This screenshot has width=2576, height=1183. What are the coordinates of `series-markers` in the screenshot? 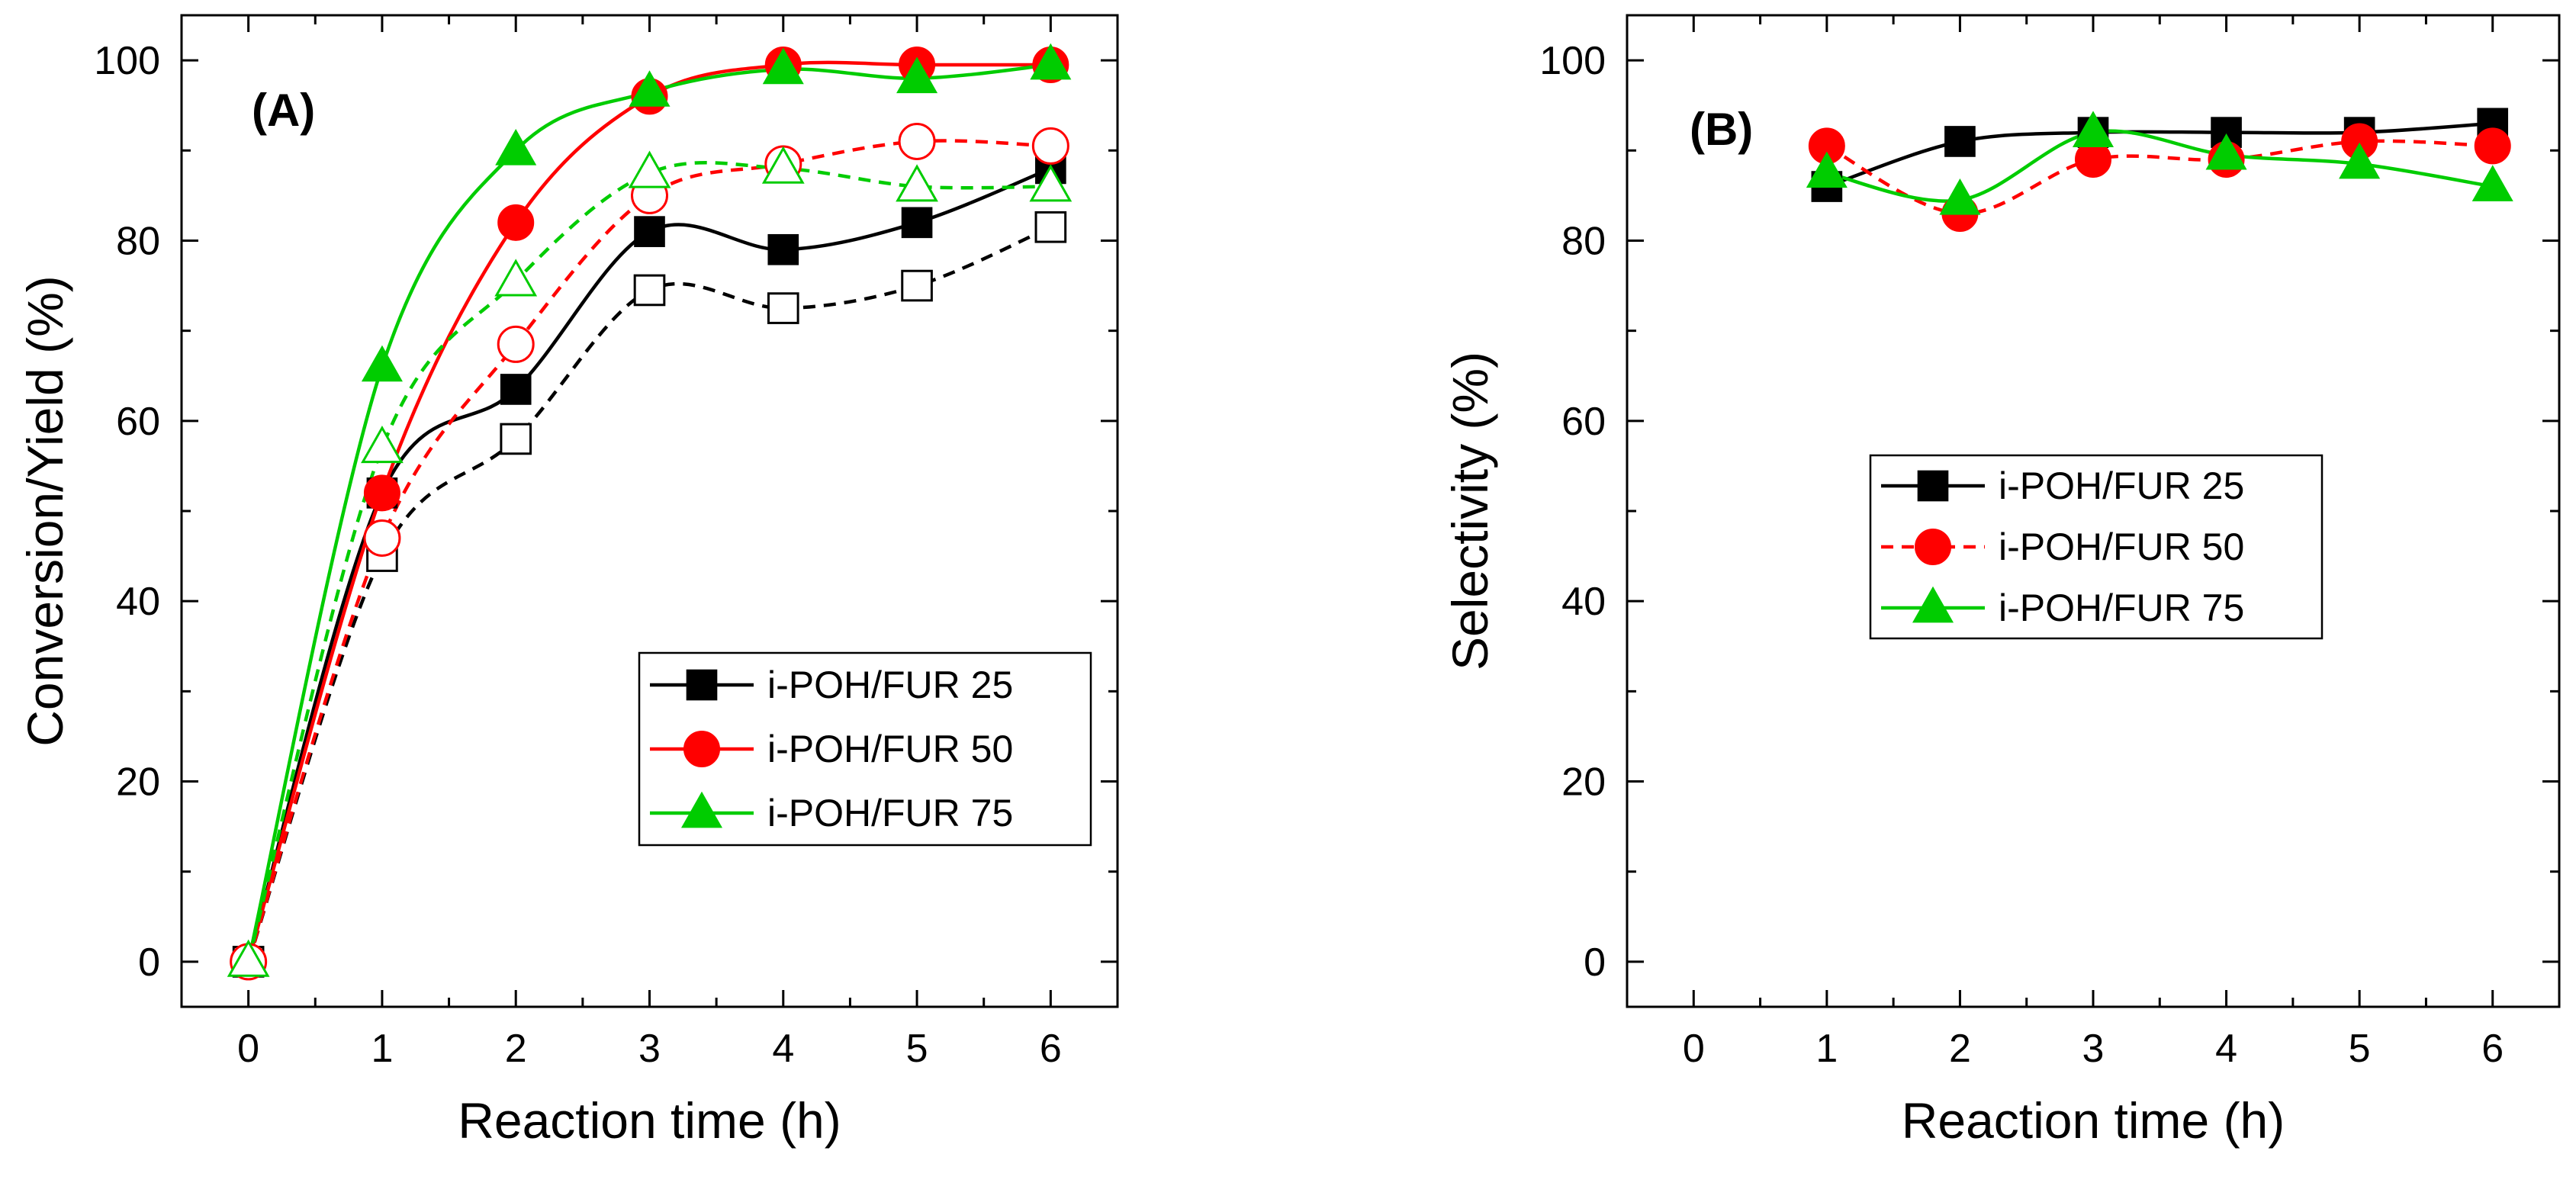 It's located at (2159, 163).